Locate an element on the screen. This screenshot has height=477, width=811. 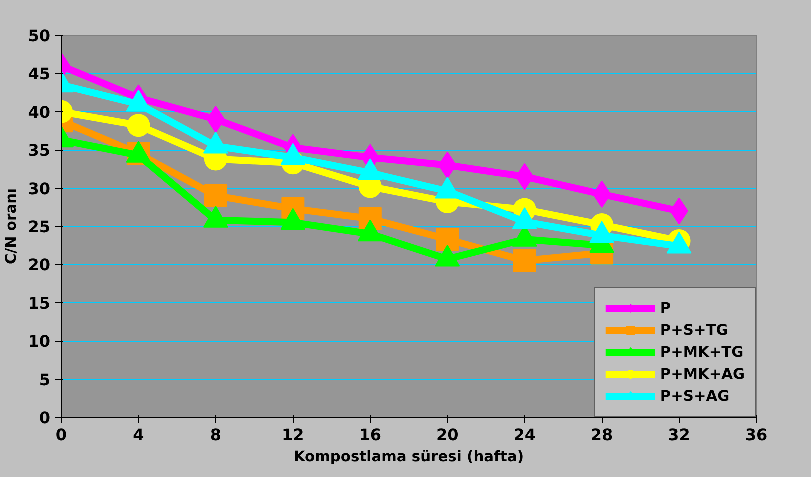
y-tick-label: 10 is located at coordinates (39, 342).